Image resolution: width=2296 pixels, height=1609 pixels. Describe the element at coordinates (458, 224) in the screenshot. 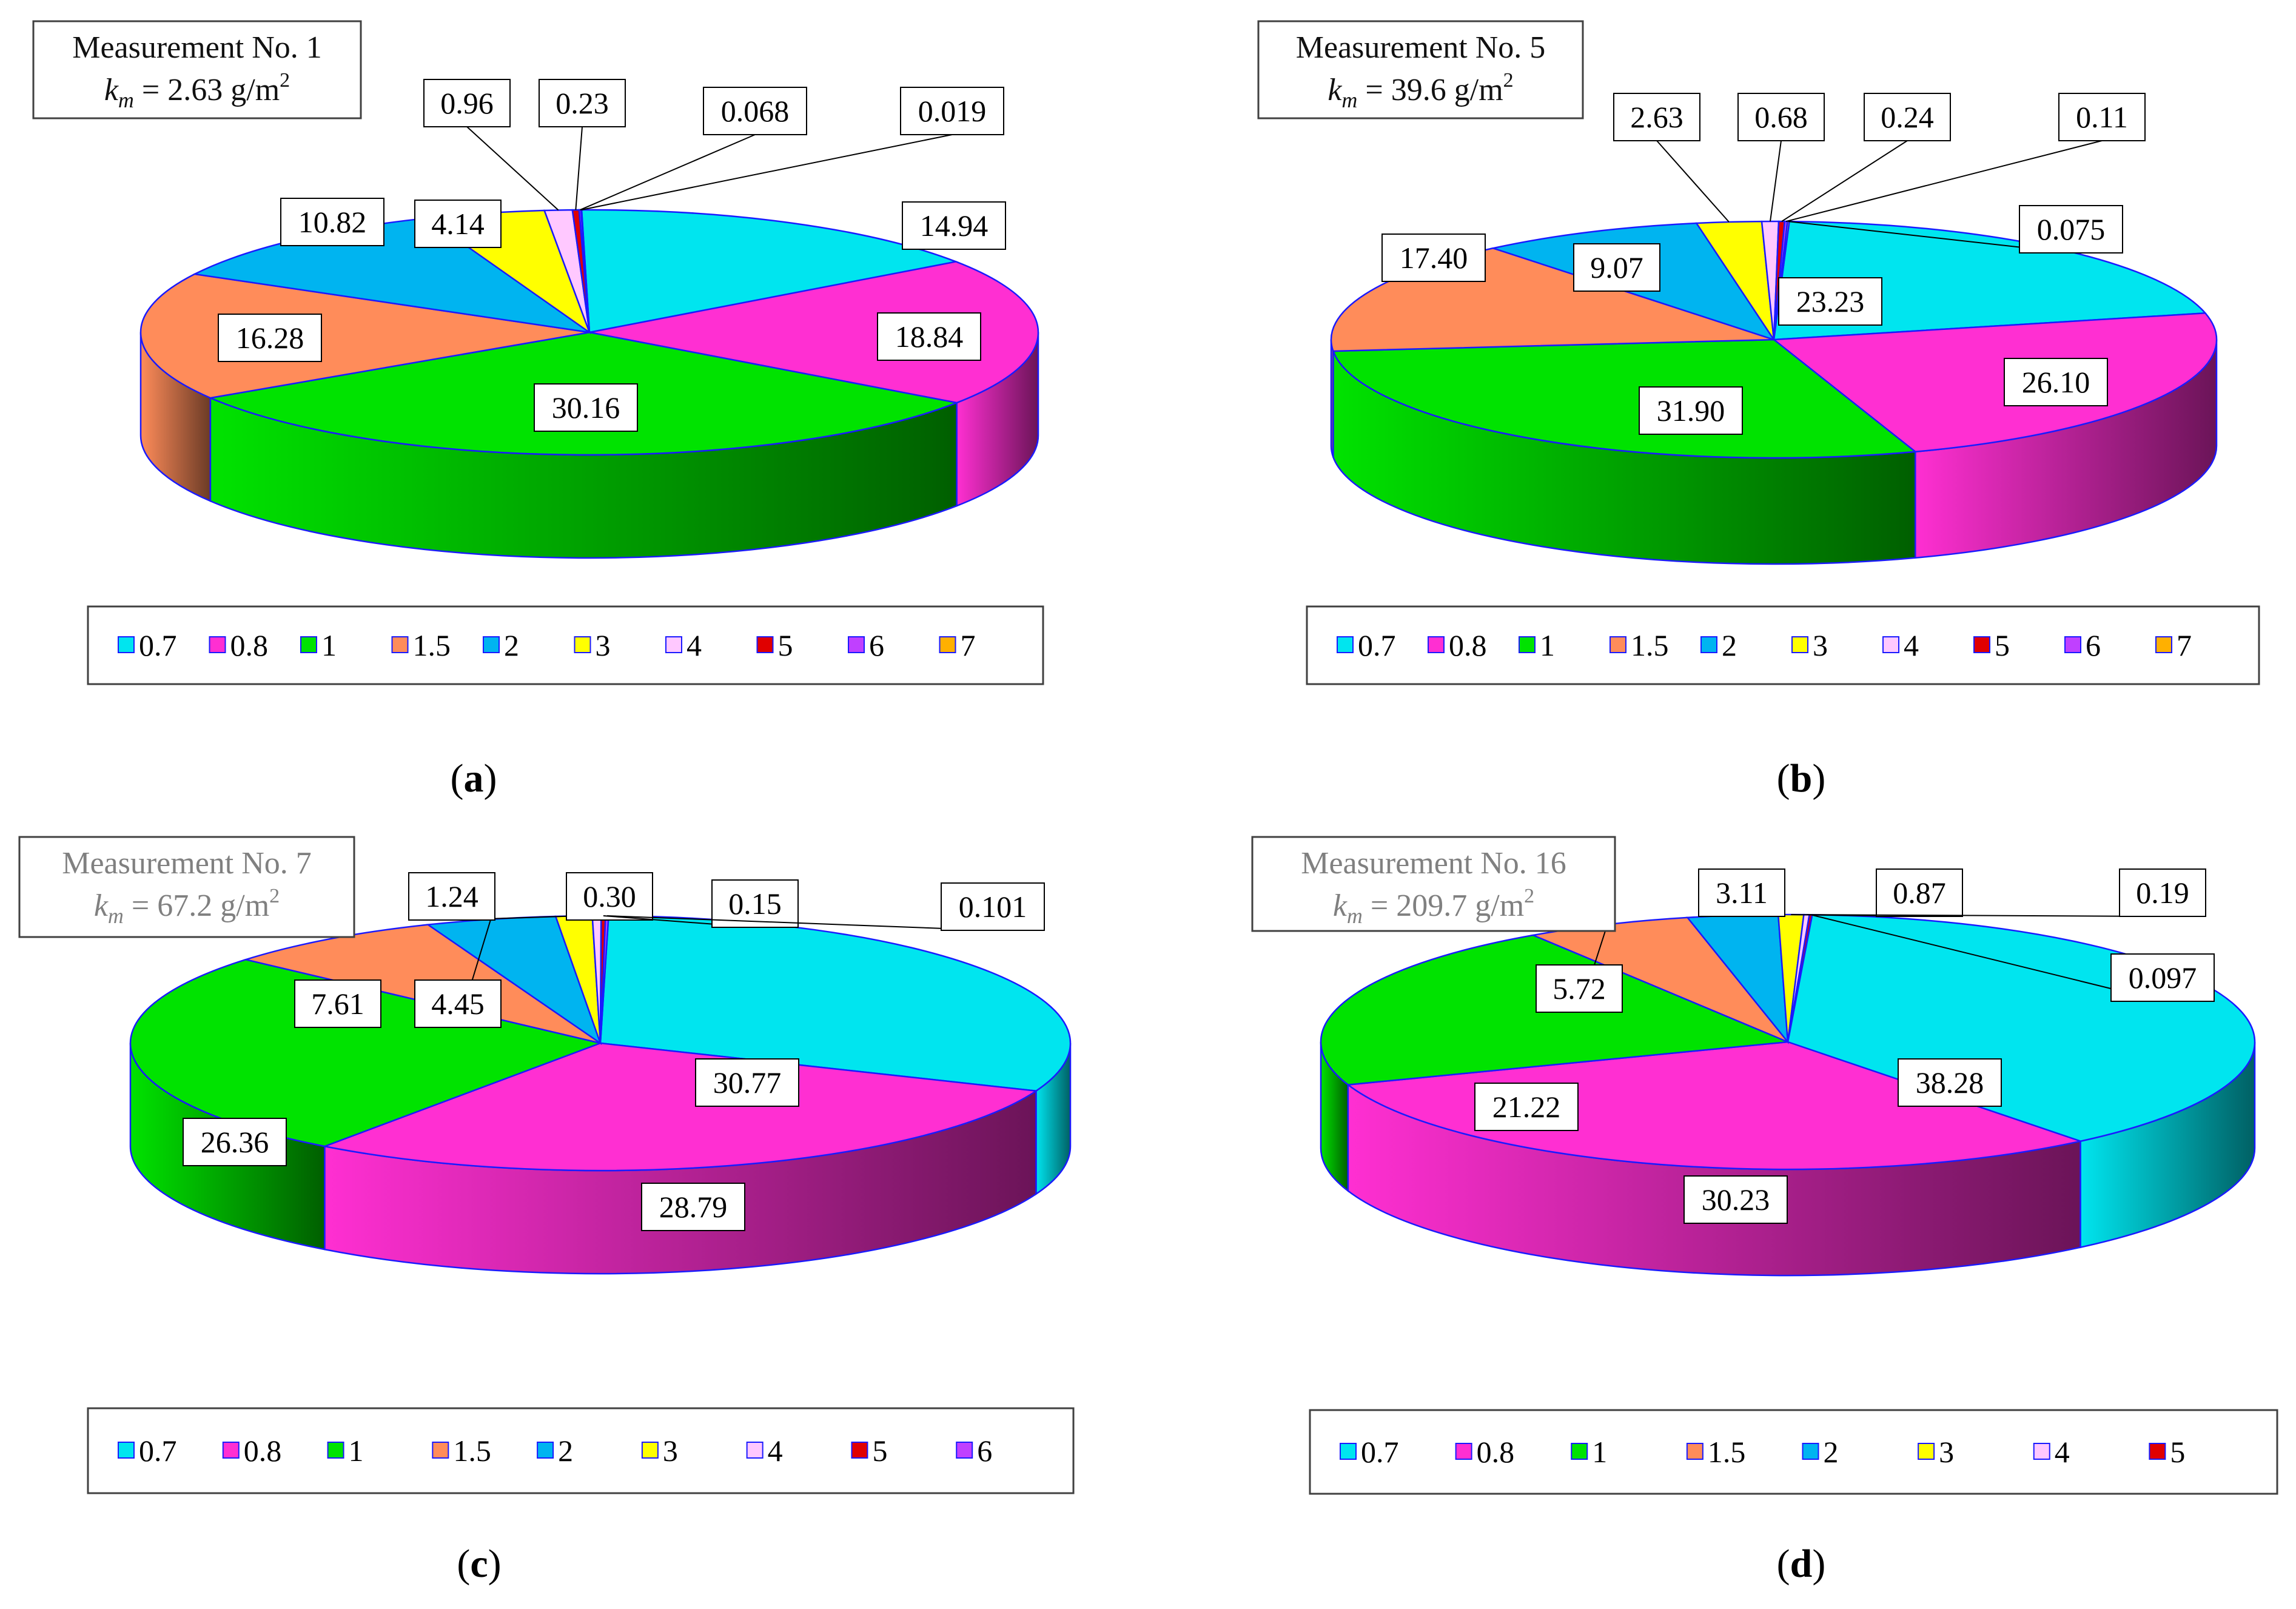

I see `data-label: 4.14` at that location.